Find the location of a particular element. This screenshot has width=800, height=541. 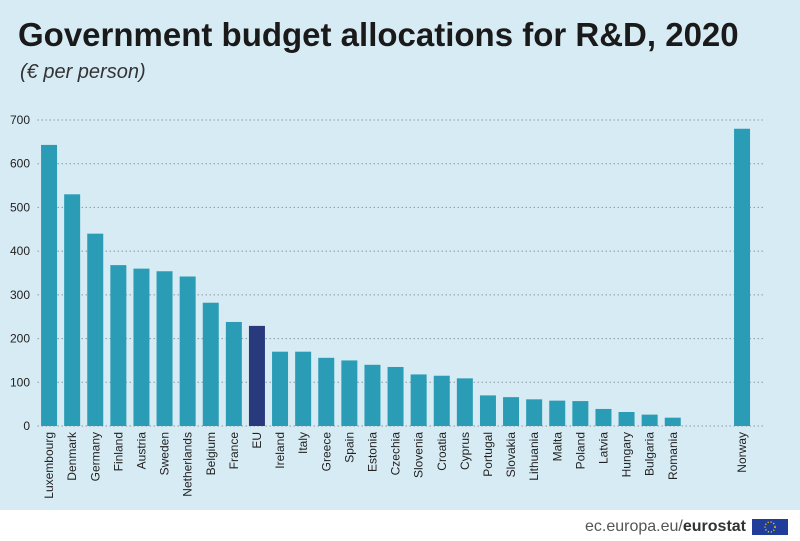

y-tick-label: 0 is located at coordinates (26, 426).